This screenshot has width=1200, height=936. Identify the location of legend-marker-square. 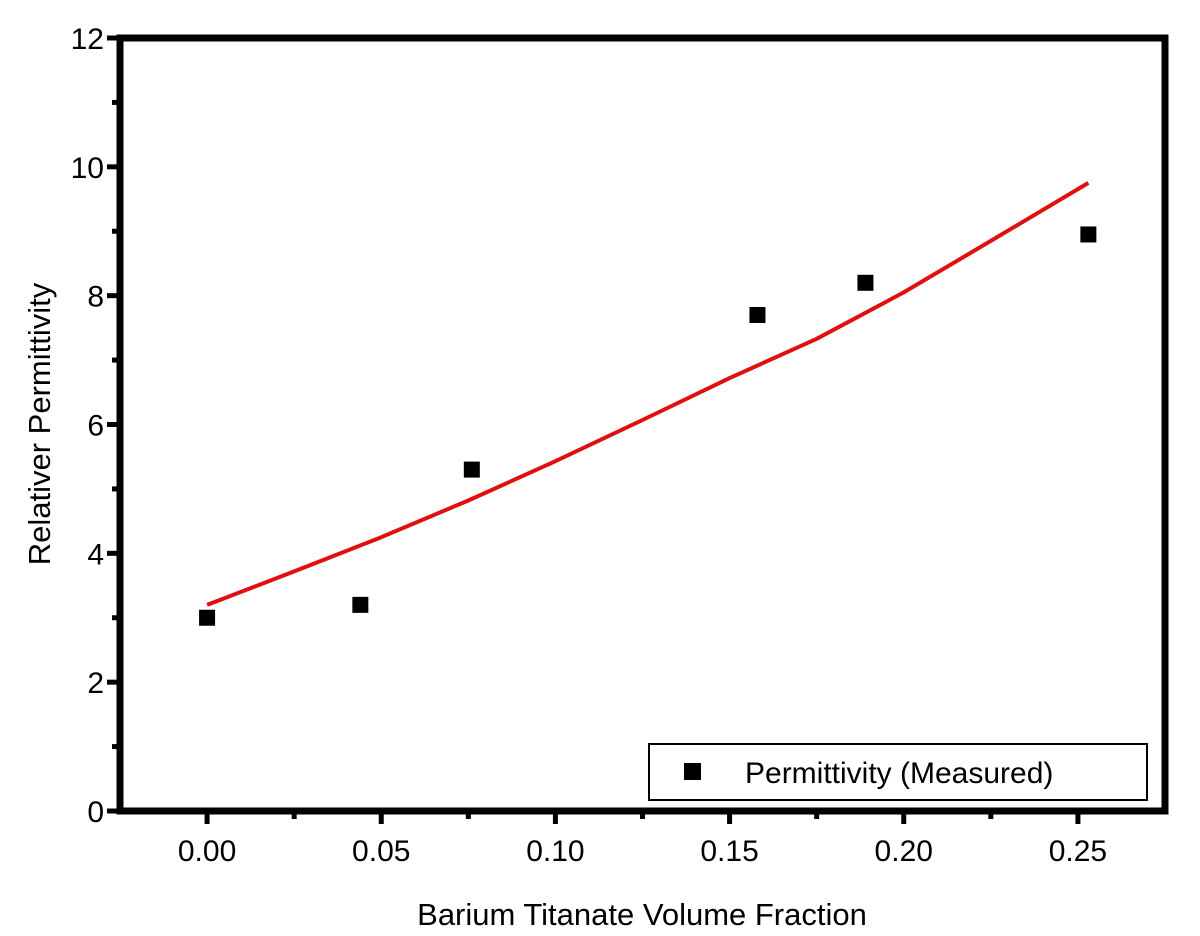
(692, 771).